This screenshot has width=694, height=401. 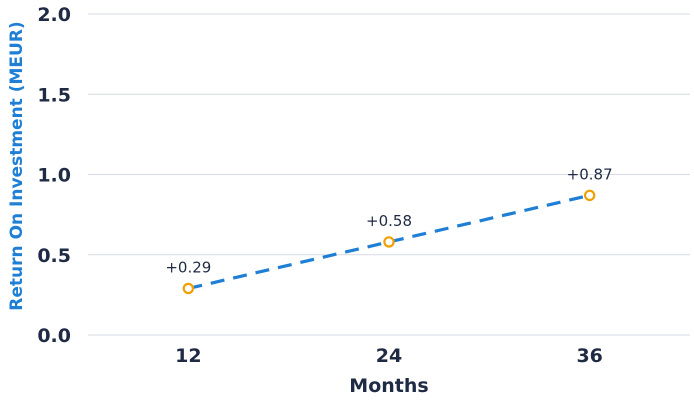 What do you see at coordinates (17, 165) in the screenshot?
I see `y-axis-title: Return On Investment (MEUR)` at bounding box center [17, 165].